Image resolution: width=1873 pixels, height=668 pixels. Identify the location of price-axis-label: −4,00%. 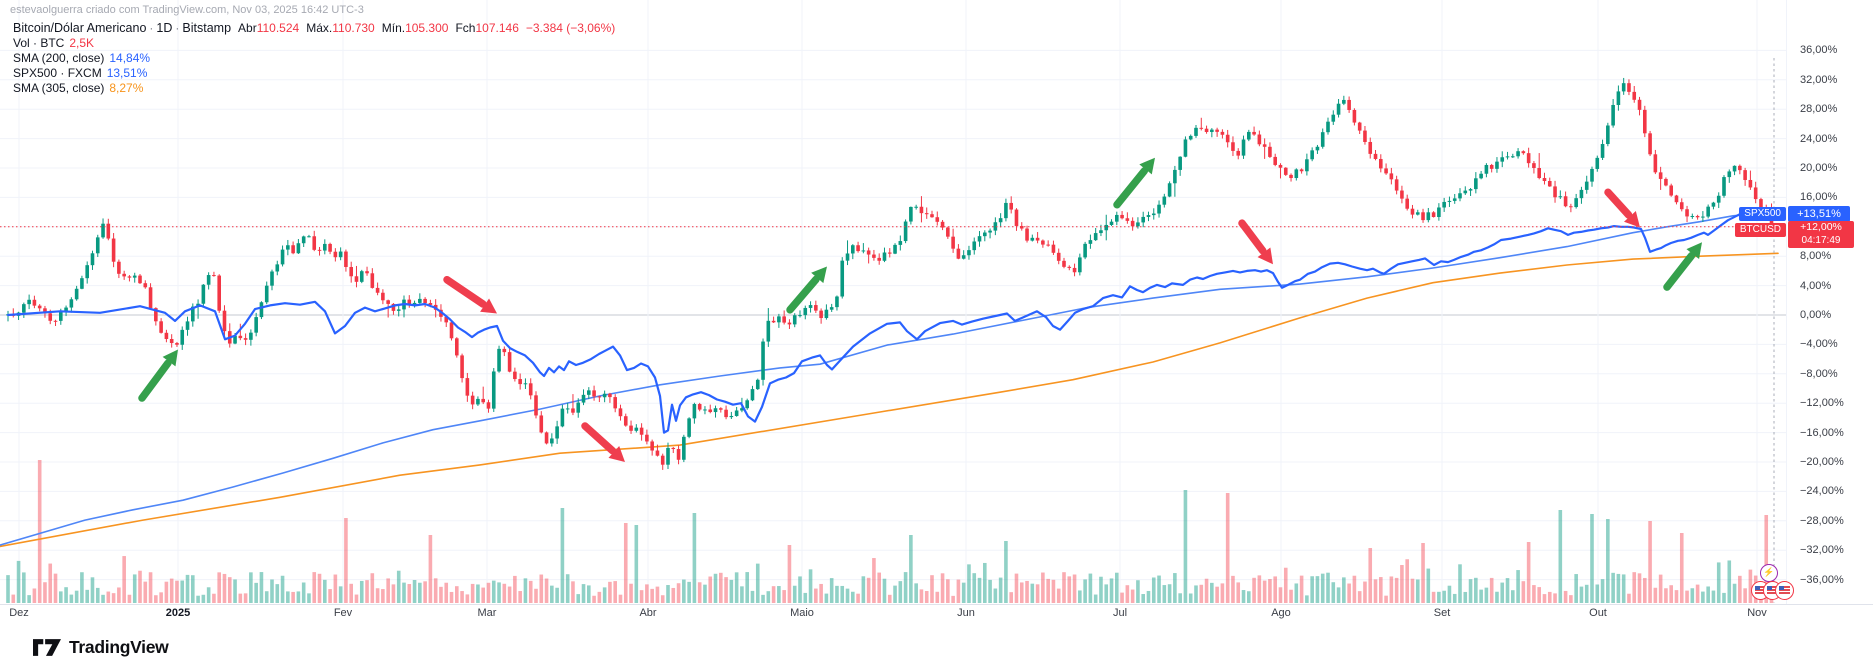
(1819, 344).